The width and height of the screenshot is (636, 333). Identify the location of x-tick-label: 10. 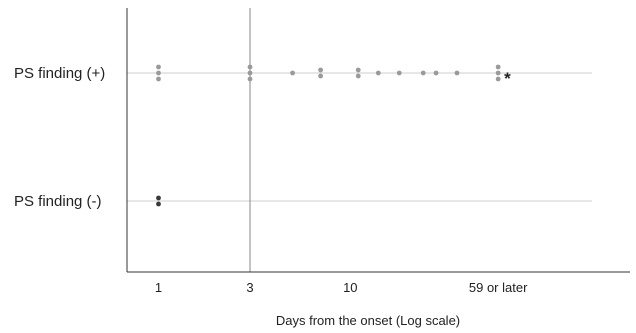
(350, 287).